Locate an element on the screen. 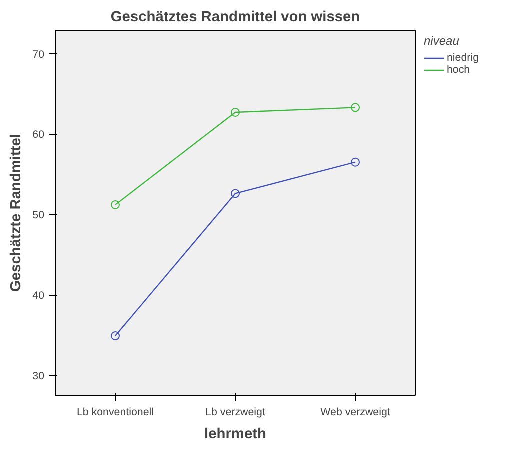 Image resolution: width=516 pixels, height=463 pixels. legend-title: niveau is located at coordinates (442, 41).